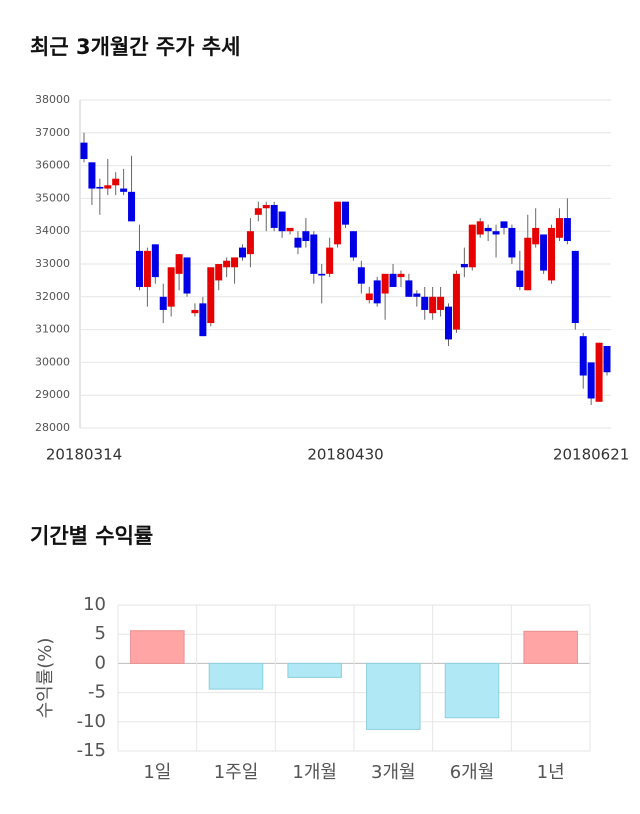  Describe the element at coordinates (52, 132) in the screenshot. I see `y-tick-label: 37000` at that location.